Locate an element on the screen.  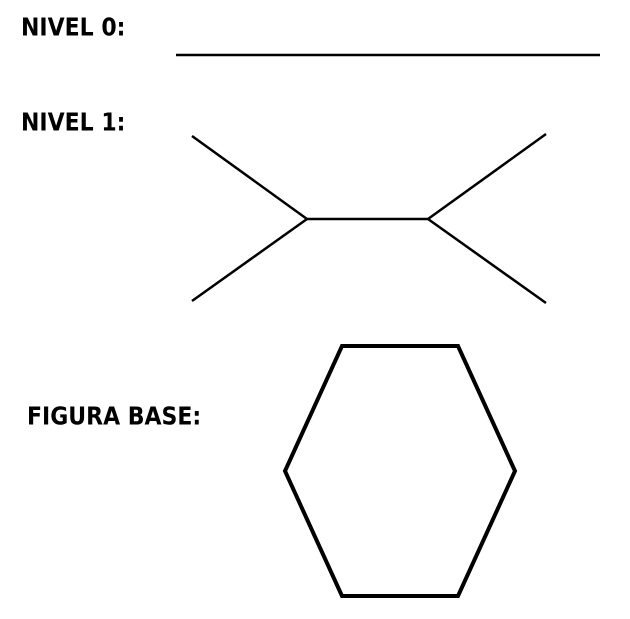
level-0-label: NIVEL 0: is located at coordinates (73, 28).